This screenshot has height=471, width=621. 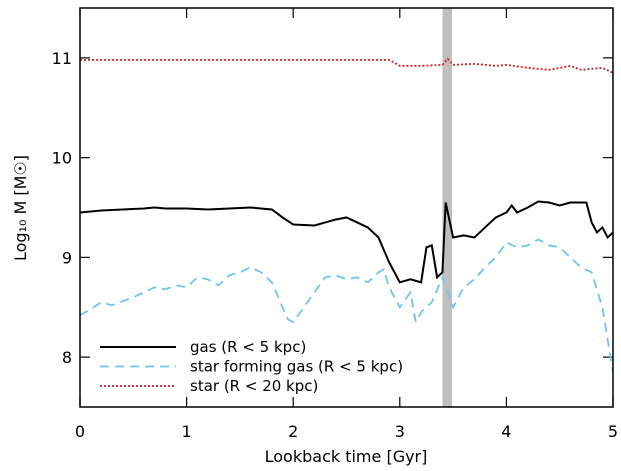 What do you see at coordinates (80, 431) in the screenshot?
I see `x-tick-label: 0` at bounding box center [80, 431].